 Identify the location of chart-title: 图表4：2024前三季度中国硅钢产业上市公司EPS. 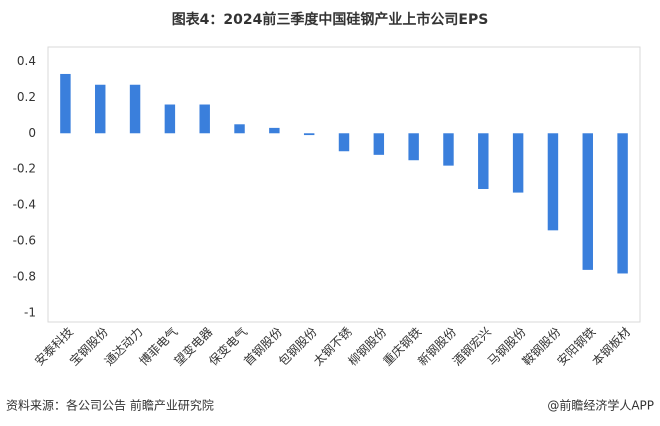
(330, 19).